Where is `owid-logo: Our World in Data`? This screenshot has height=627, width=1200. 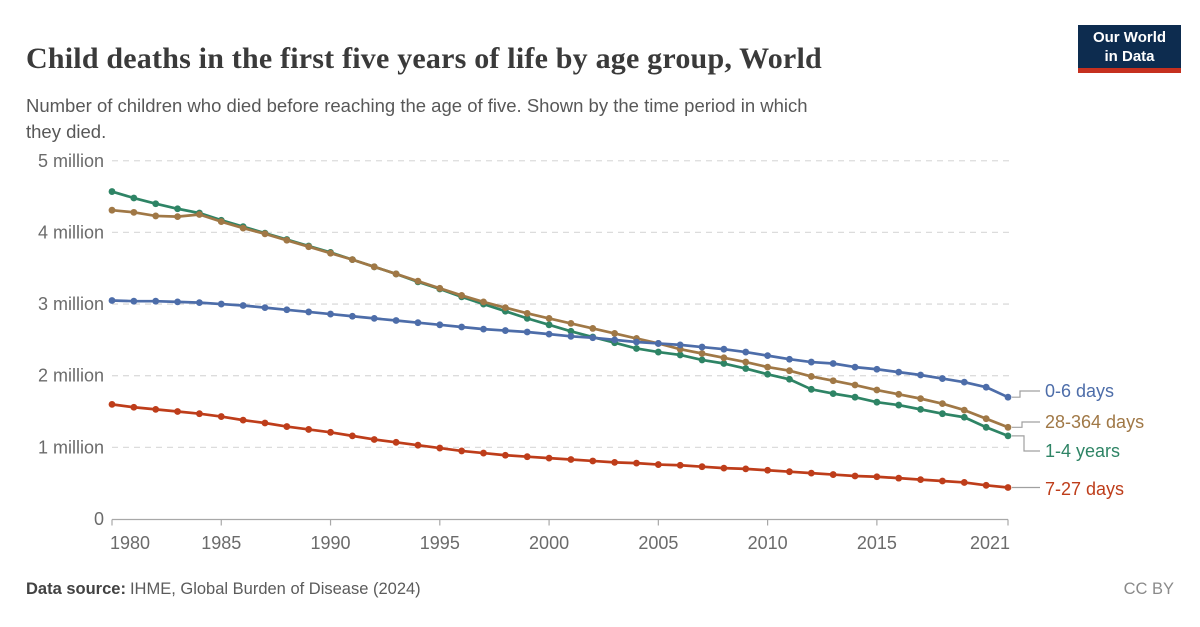
owid-logo: Our World in Data is located at coordinates (1129, 46).